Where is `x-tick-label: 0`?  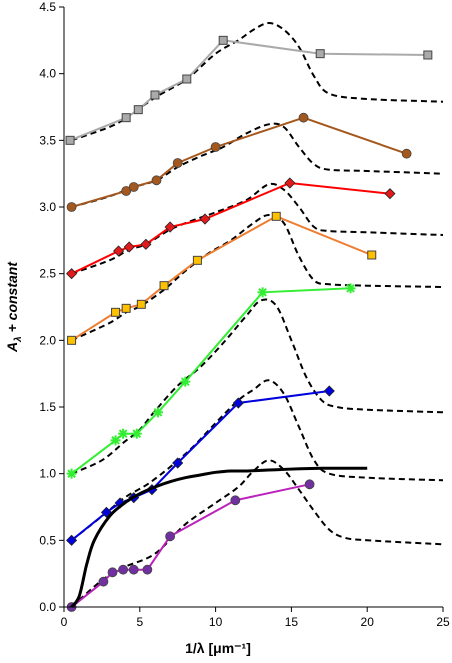 x-tick-label: 0 is located at coordinates (64, 622).